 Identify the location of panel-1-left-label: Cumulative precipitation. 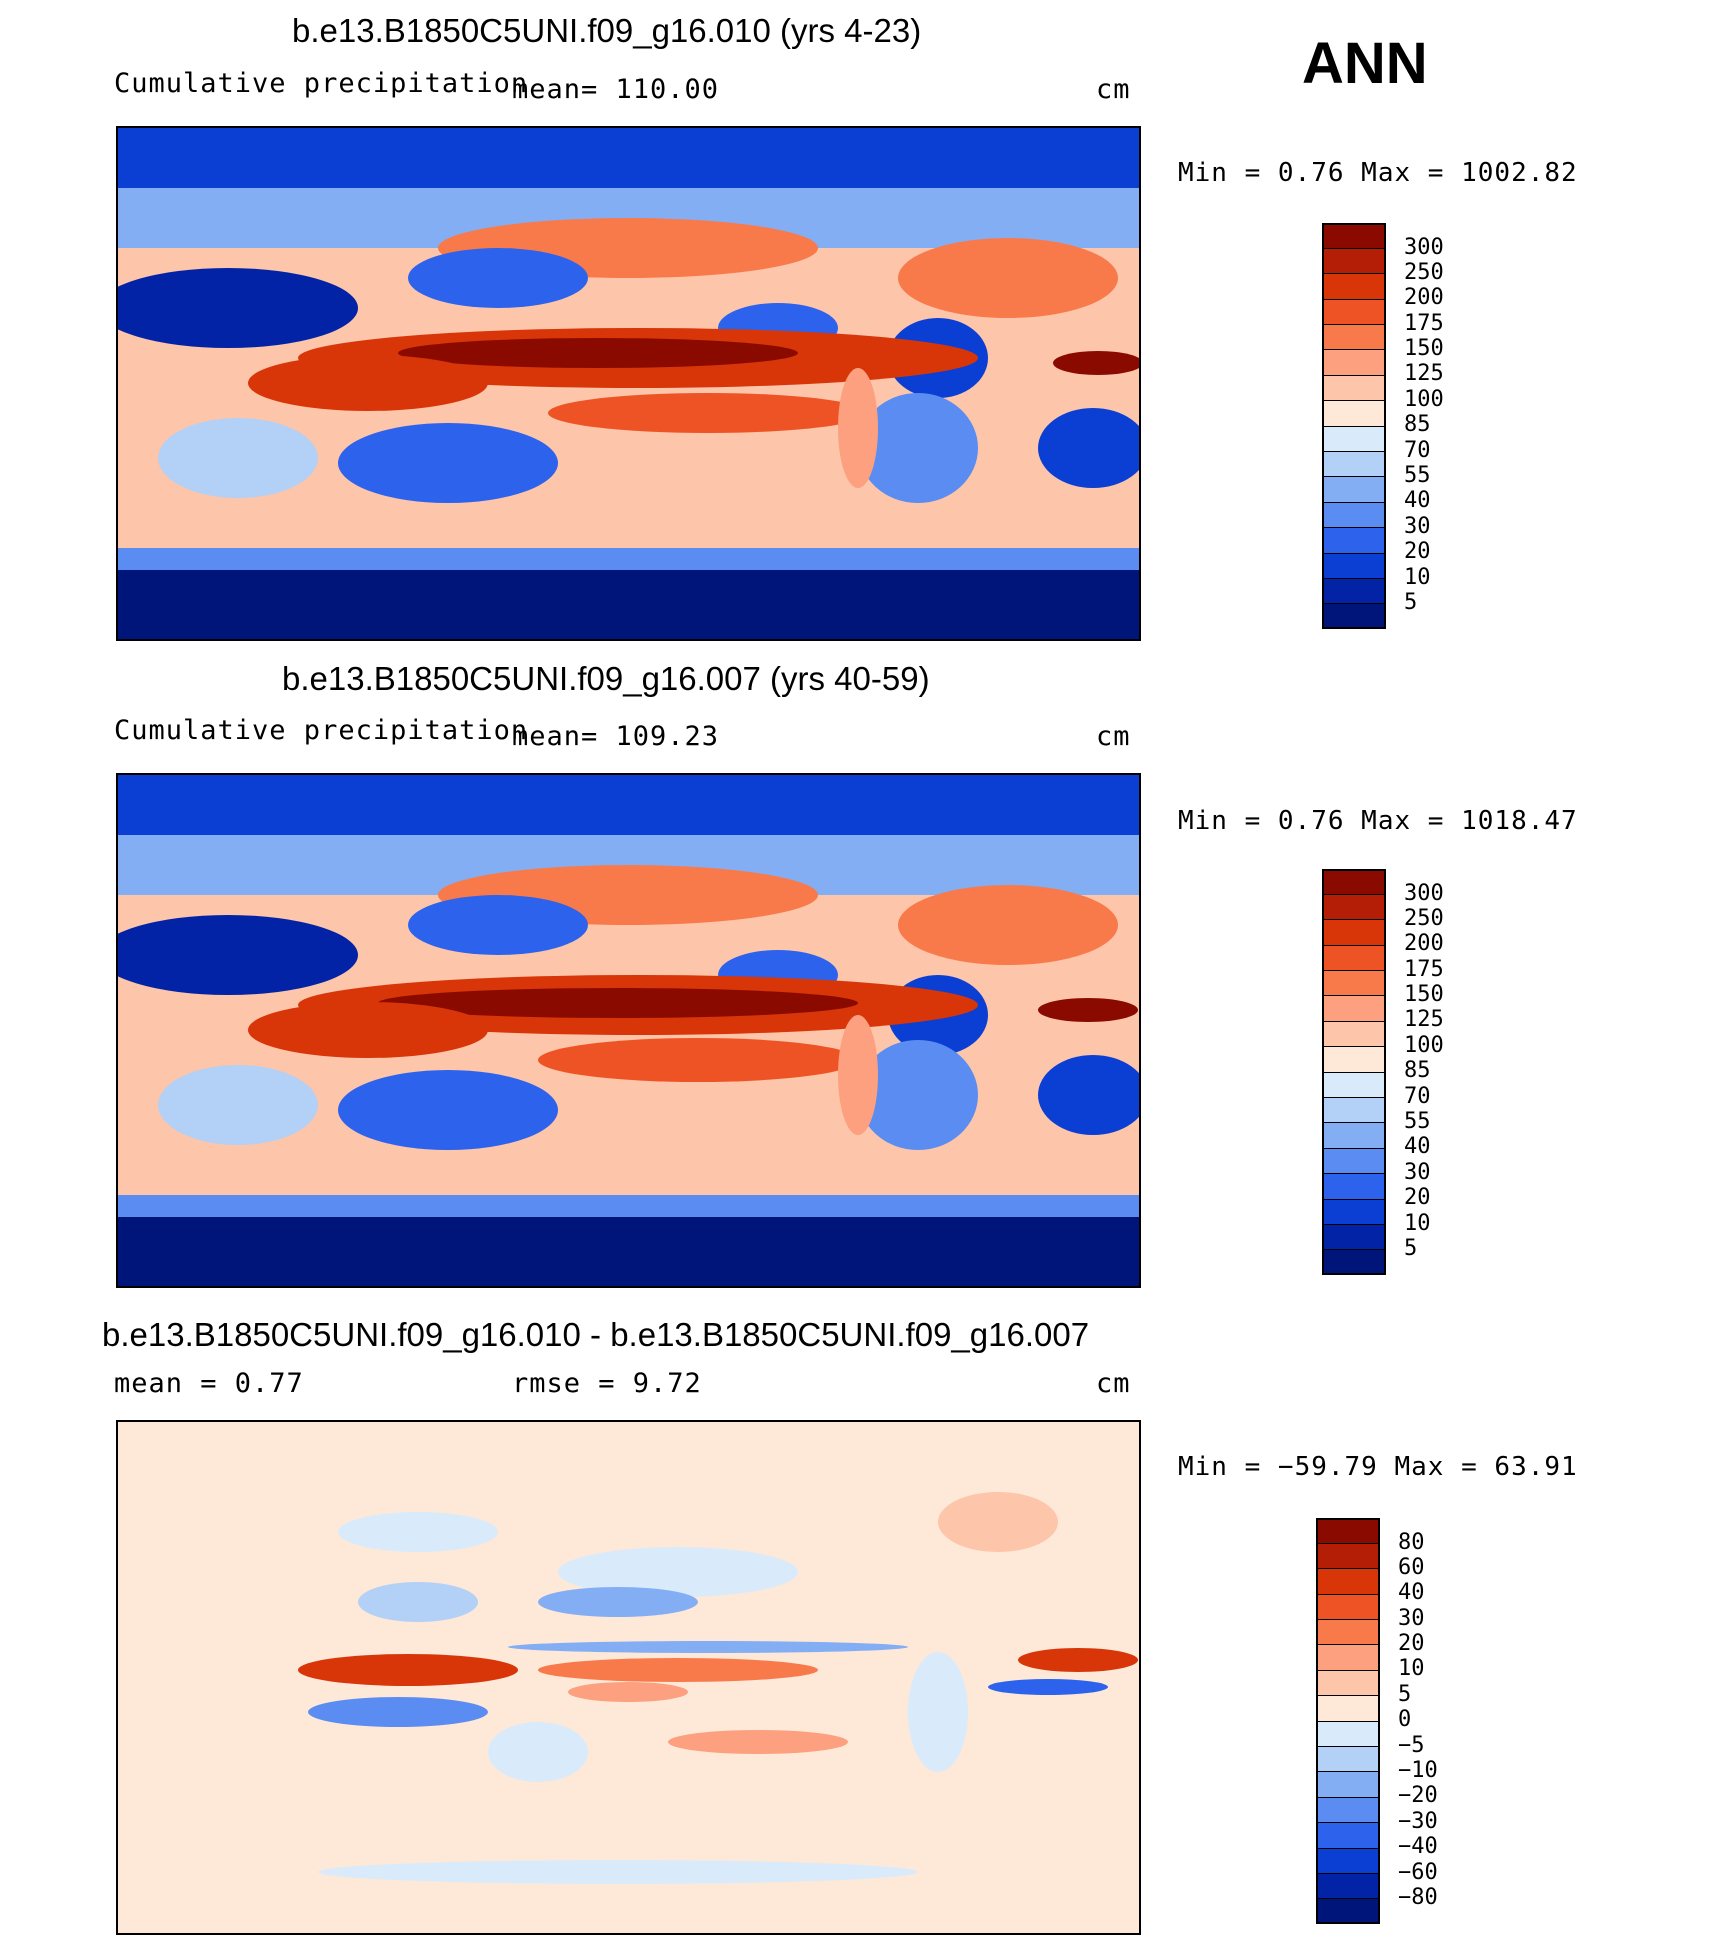
(321, 83).